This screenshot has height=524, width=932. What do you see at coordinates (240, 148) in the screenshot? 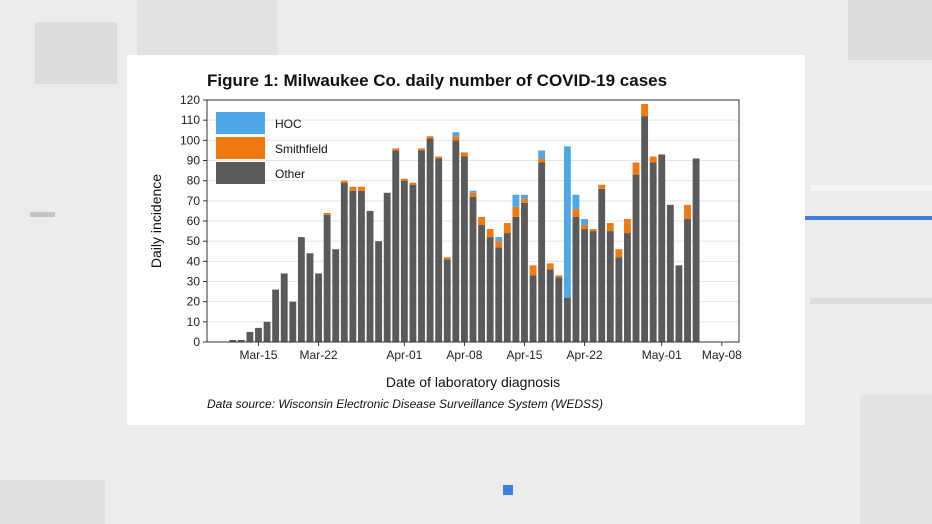
I see `legend-swatch-smithfield` at bounding box center [240, 148].